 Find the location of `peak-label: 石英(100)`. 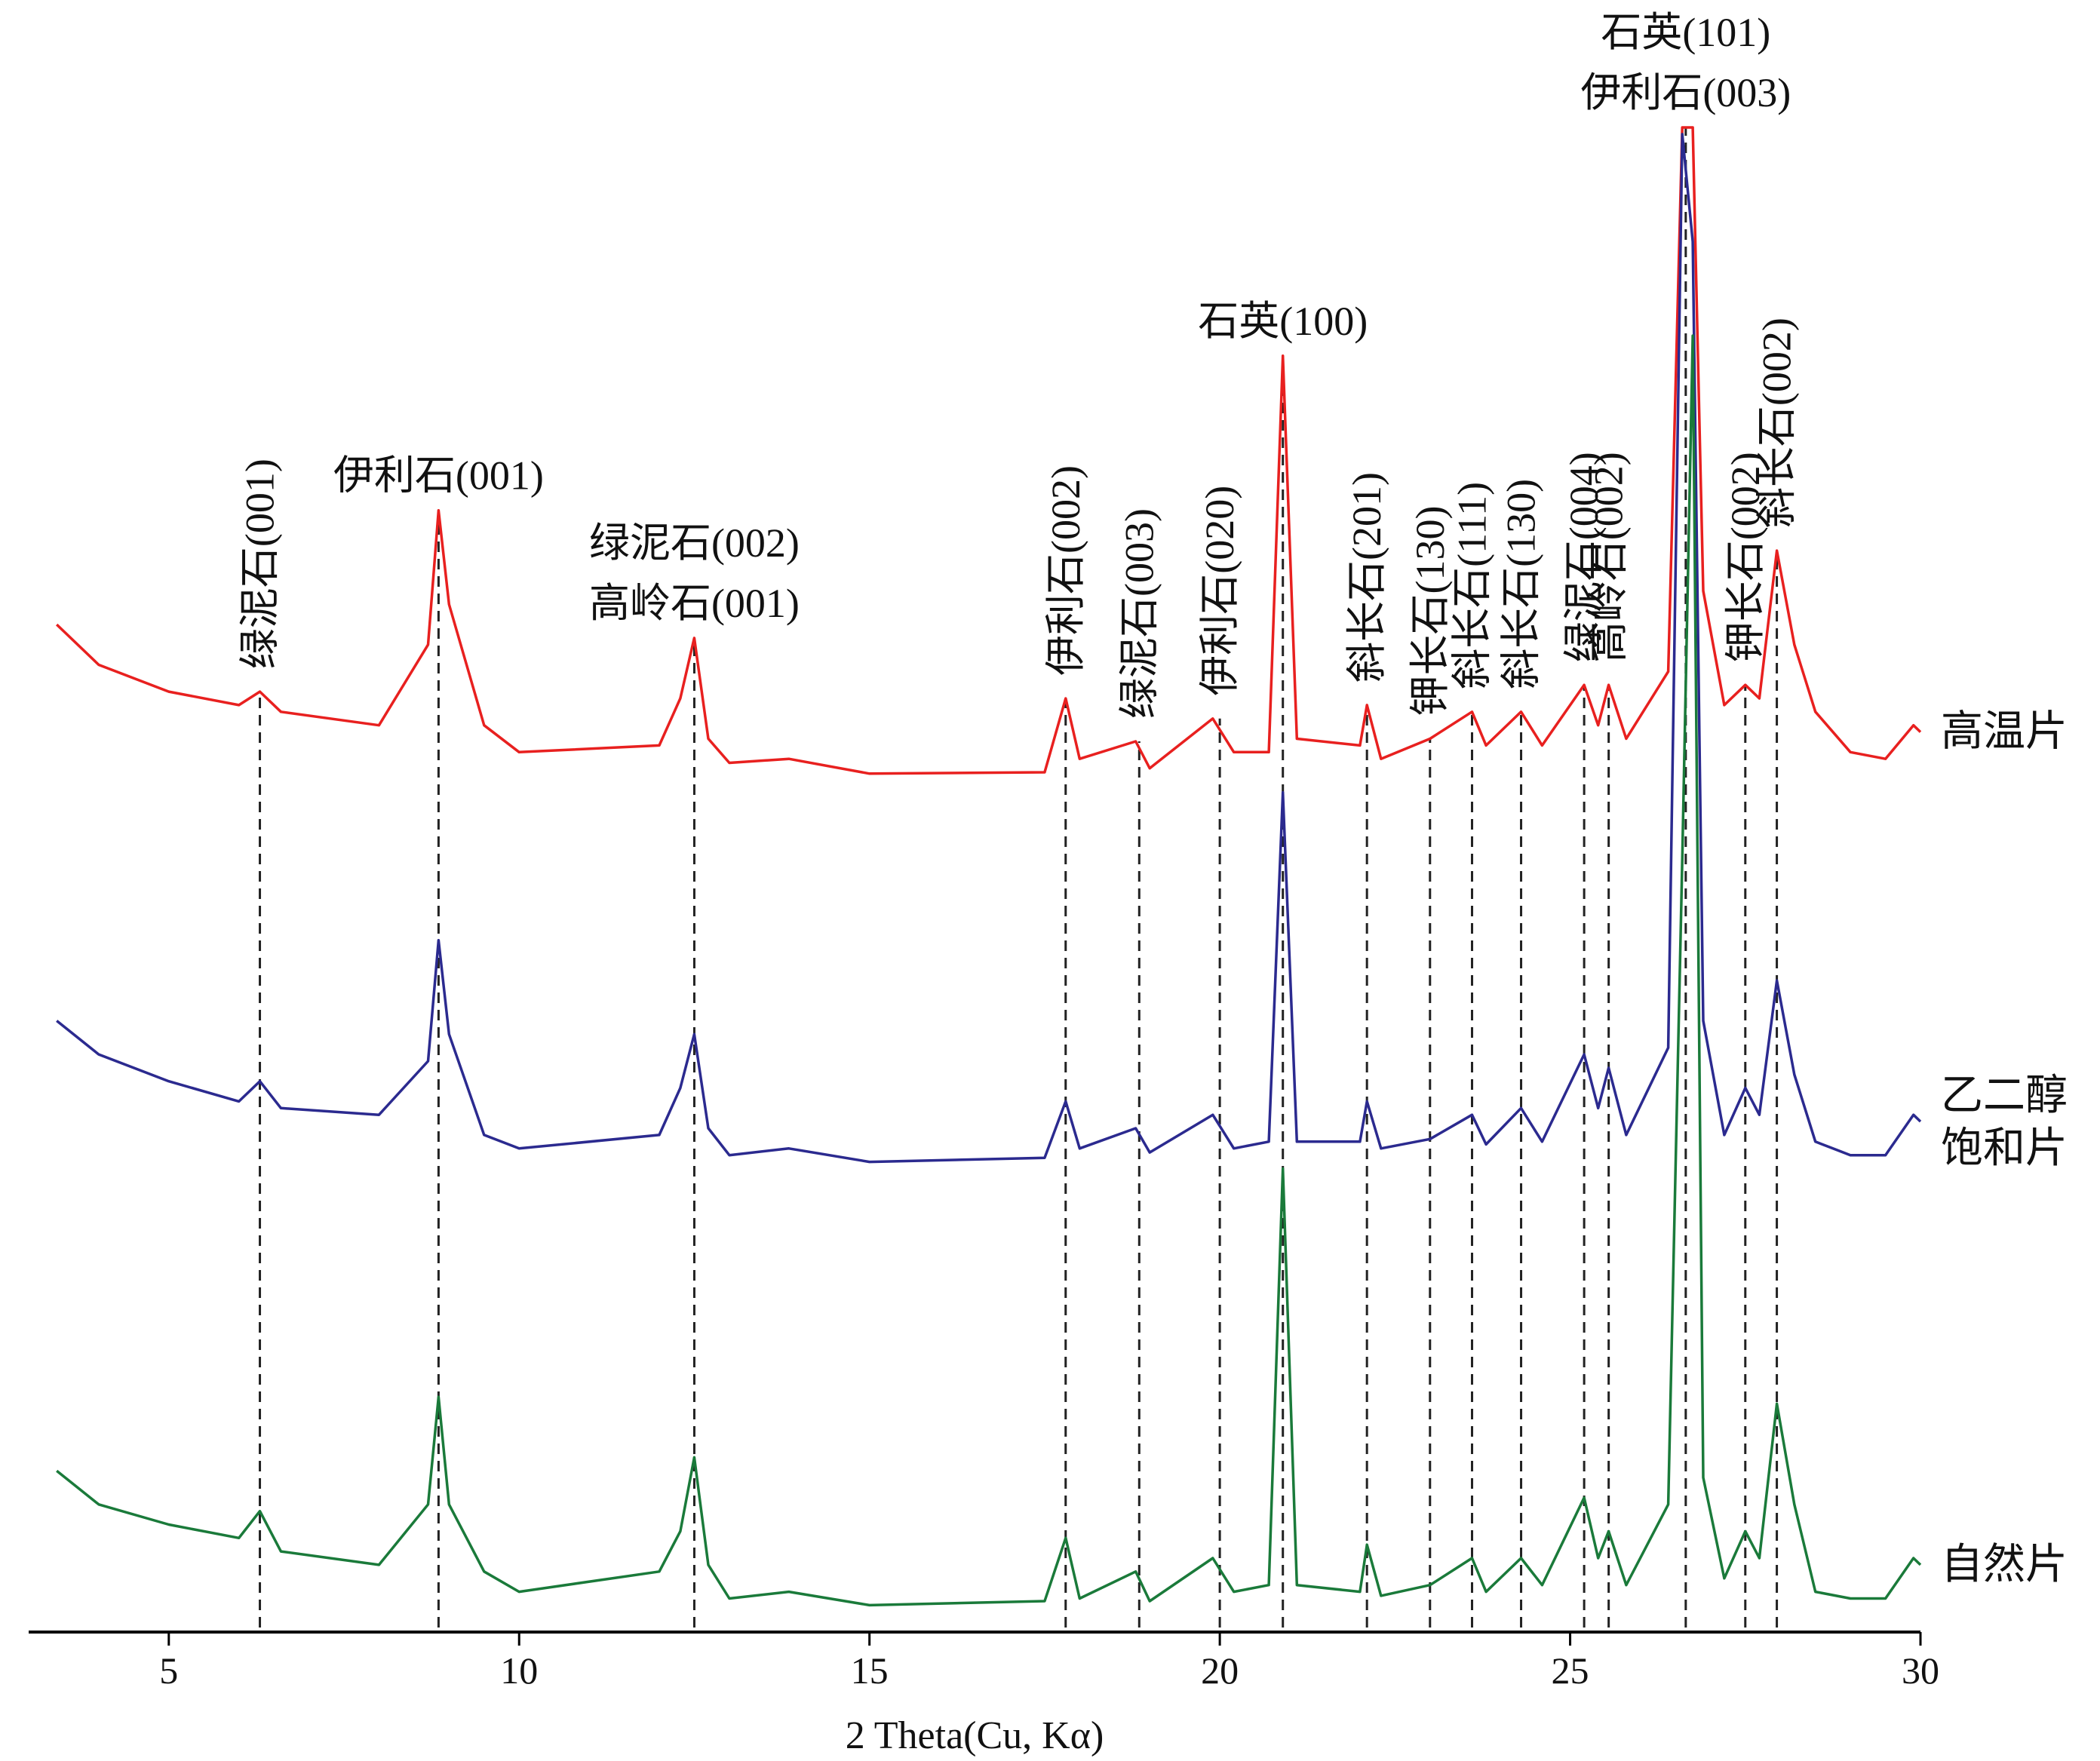

peak-label: 石英(100) is located at coordinates (1283, 321).